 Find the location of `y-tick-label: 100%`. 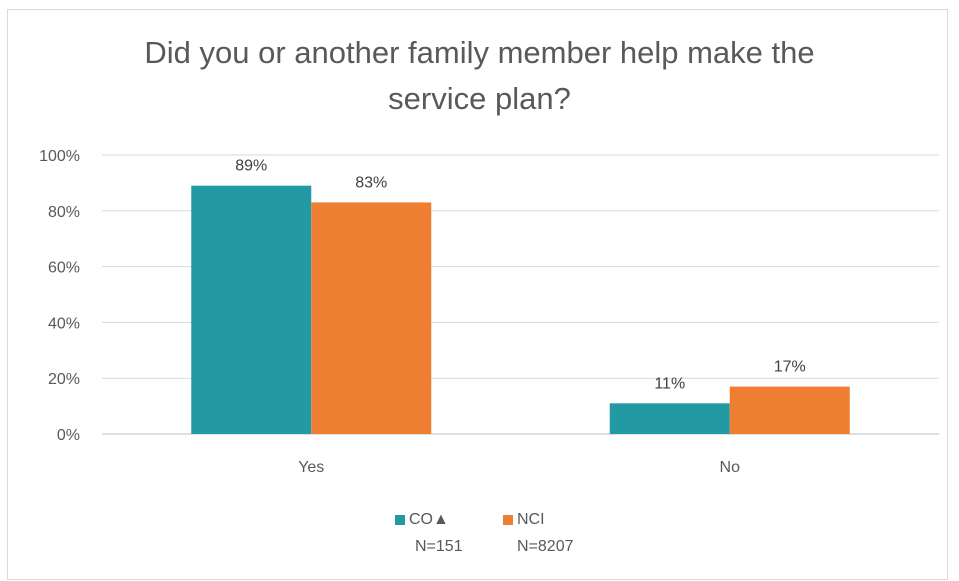

y-tick-label: 100% is located at coordinates (59, 156).